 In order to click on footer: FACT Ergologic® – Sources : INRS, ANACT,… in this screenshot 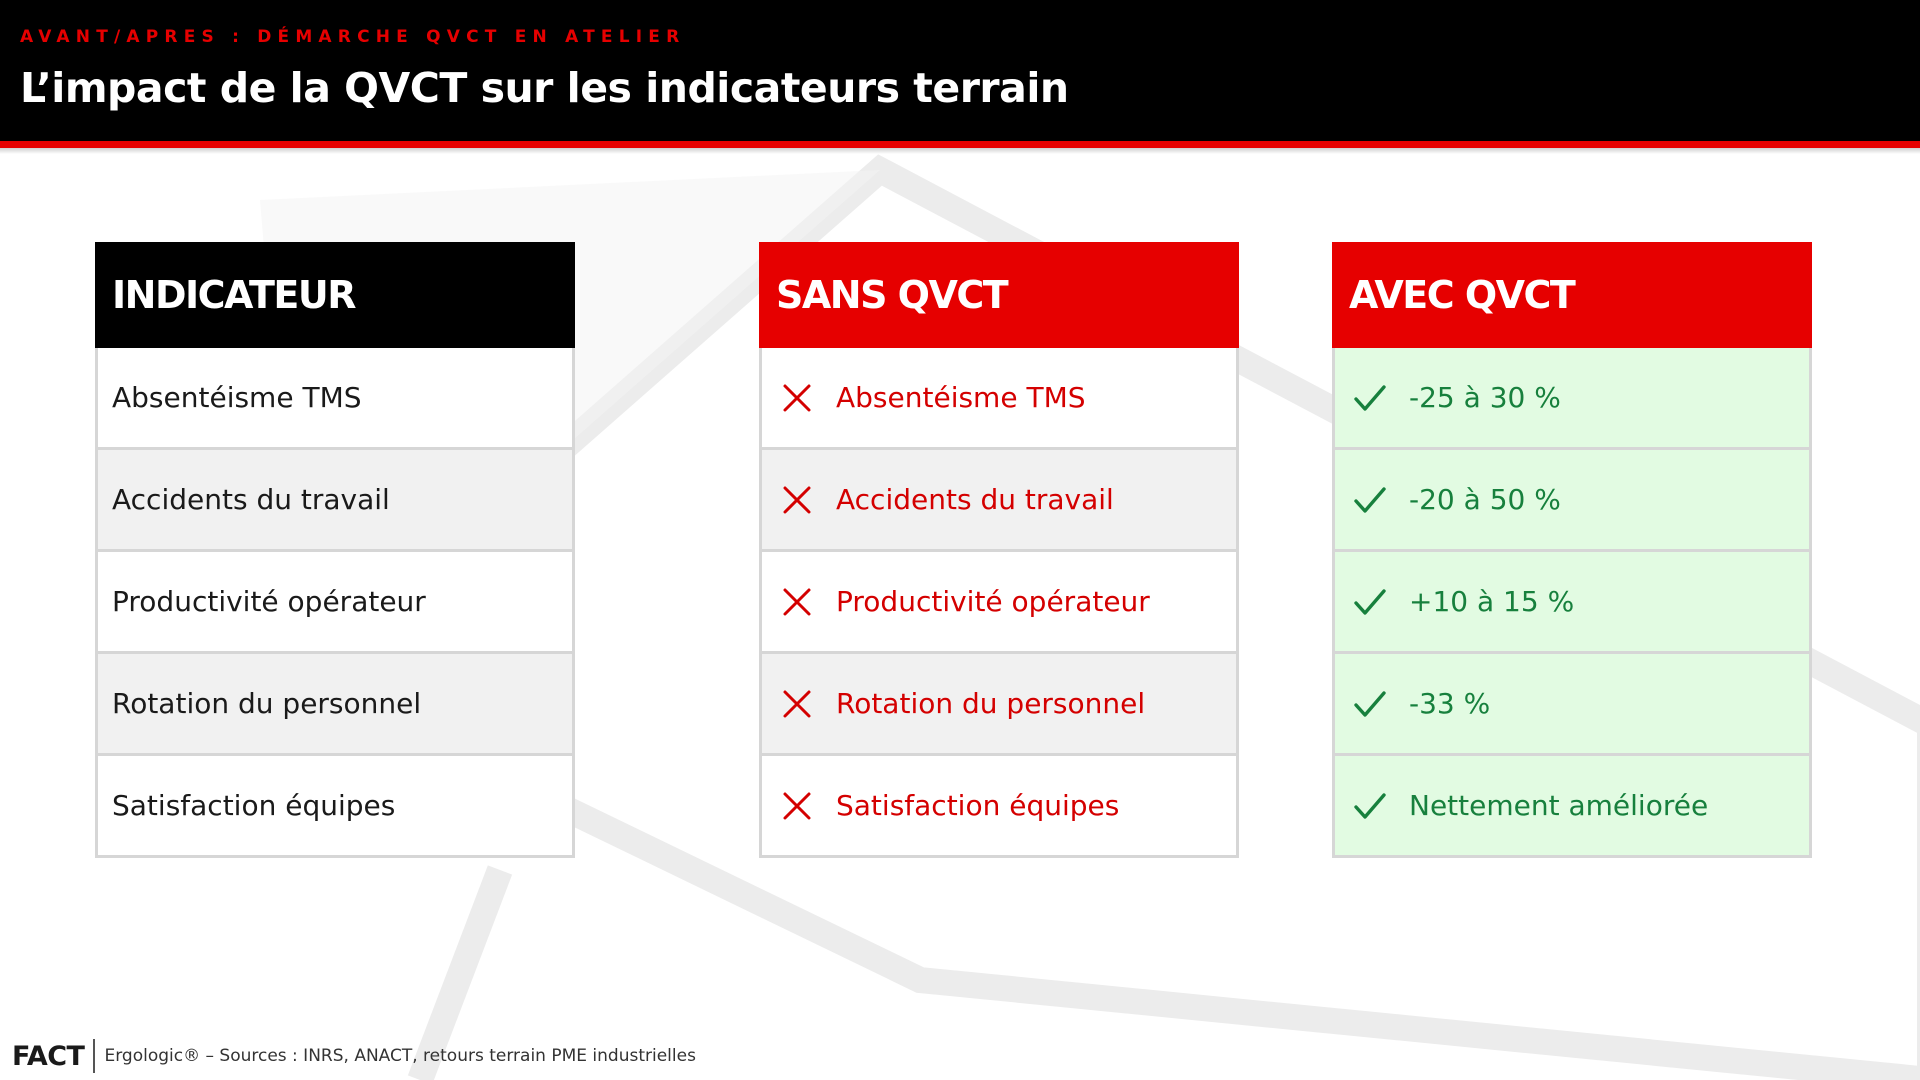, I will do `click(354, 1056)`.